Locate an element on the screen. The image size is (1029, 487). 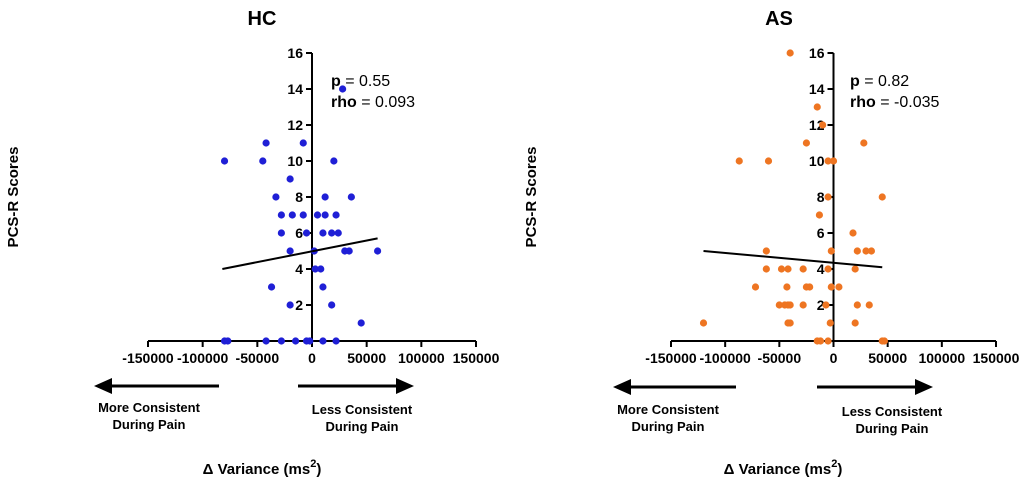
rho-annotation: rho = 0.093 is located at coordinates (373, 102).